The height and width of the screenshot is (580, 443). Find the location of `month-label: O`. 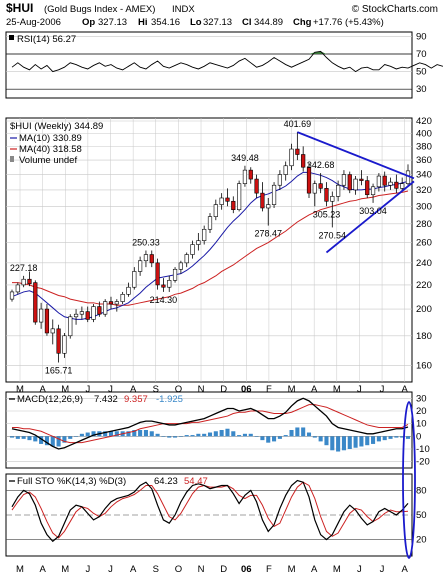

month-label: O is located at coordinates (178, 569).